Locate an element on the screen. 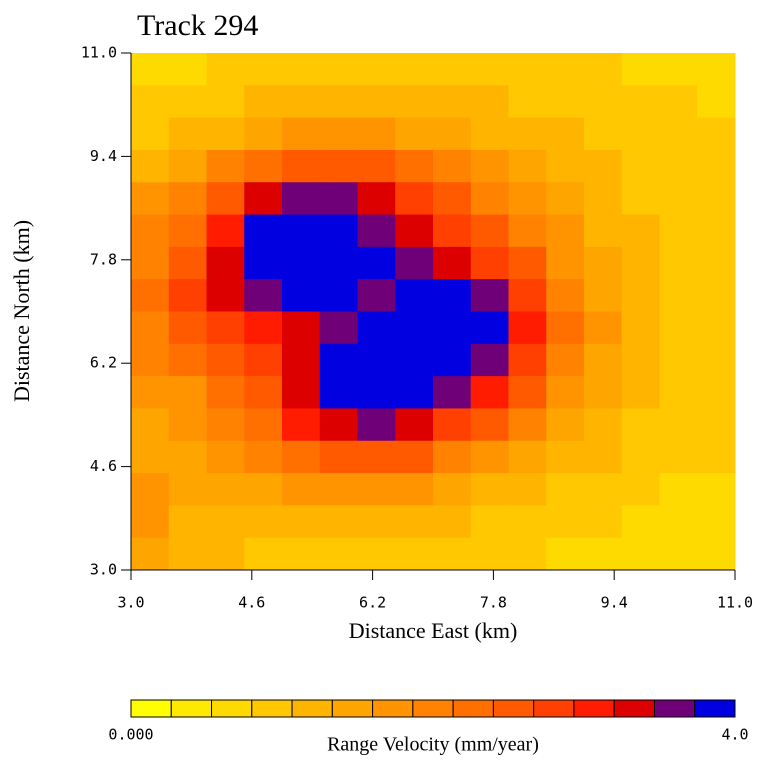 Image resolution: width=779 pixels, height=763 pixels. x-tick-label: 6.2 is located at coordinates (372, 603).